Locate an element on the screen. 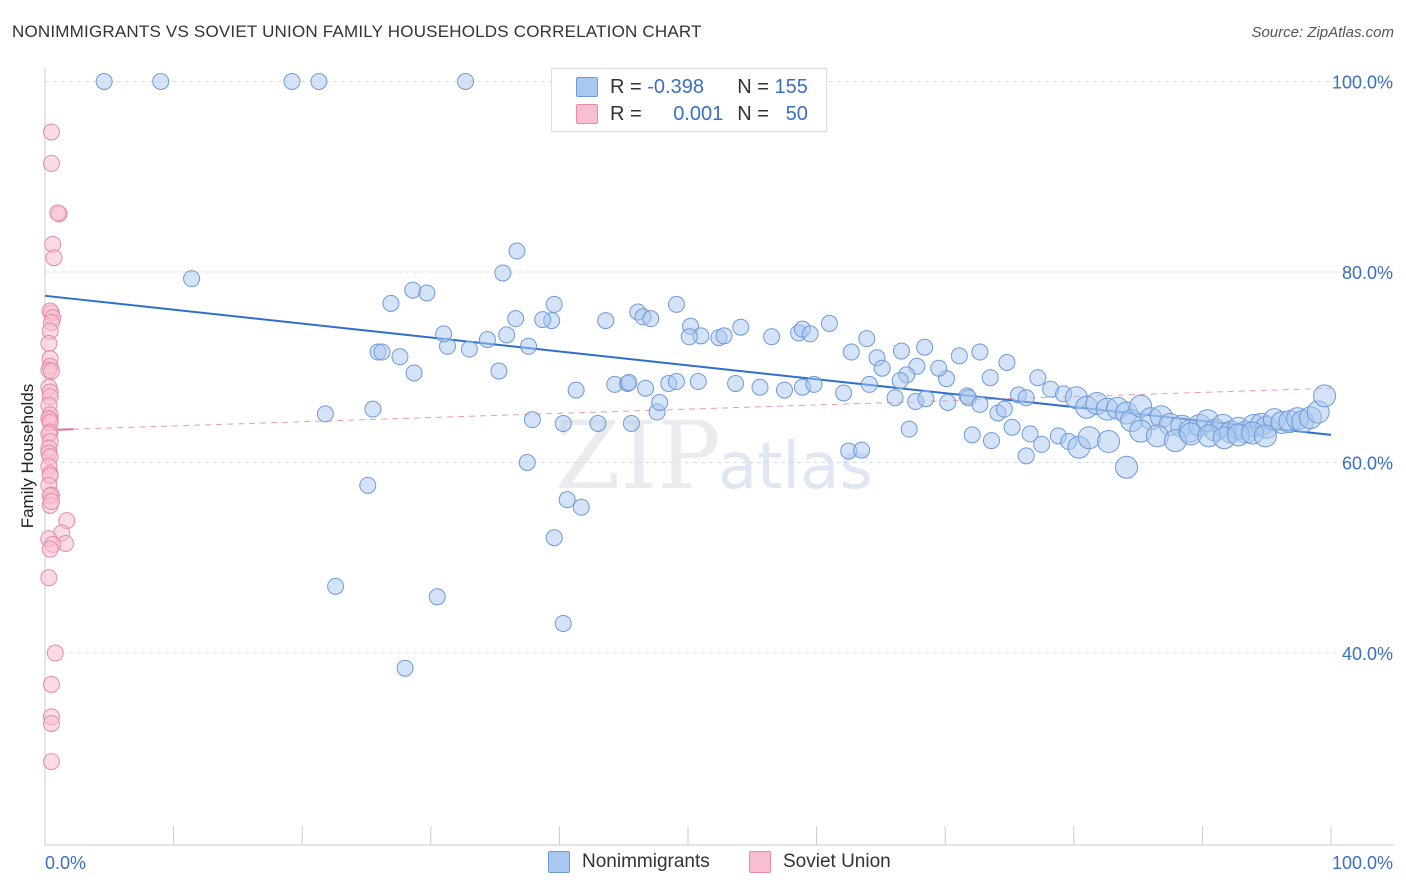 This screenshot has width=1406, height=892. legend-n-value: 50 is located at coordinates (796, 113).